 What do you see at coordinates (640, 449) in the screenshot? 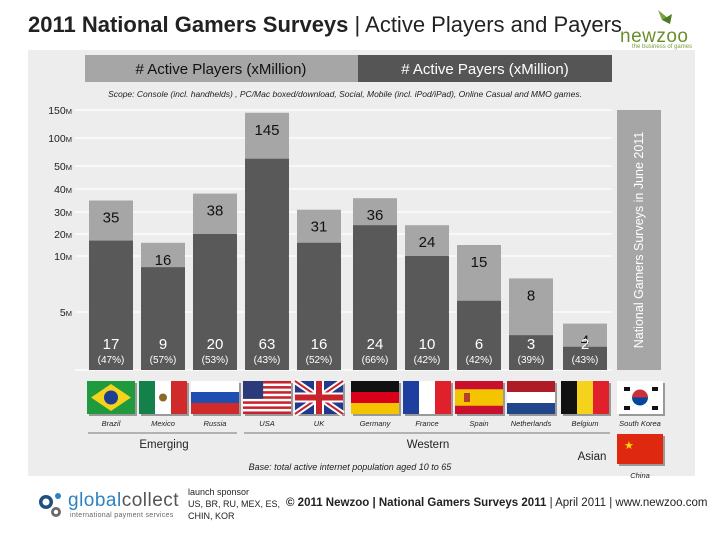
I see `flag-china` at bounding box center [640, 449].